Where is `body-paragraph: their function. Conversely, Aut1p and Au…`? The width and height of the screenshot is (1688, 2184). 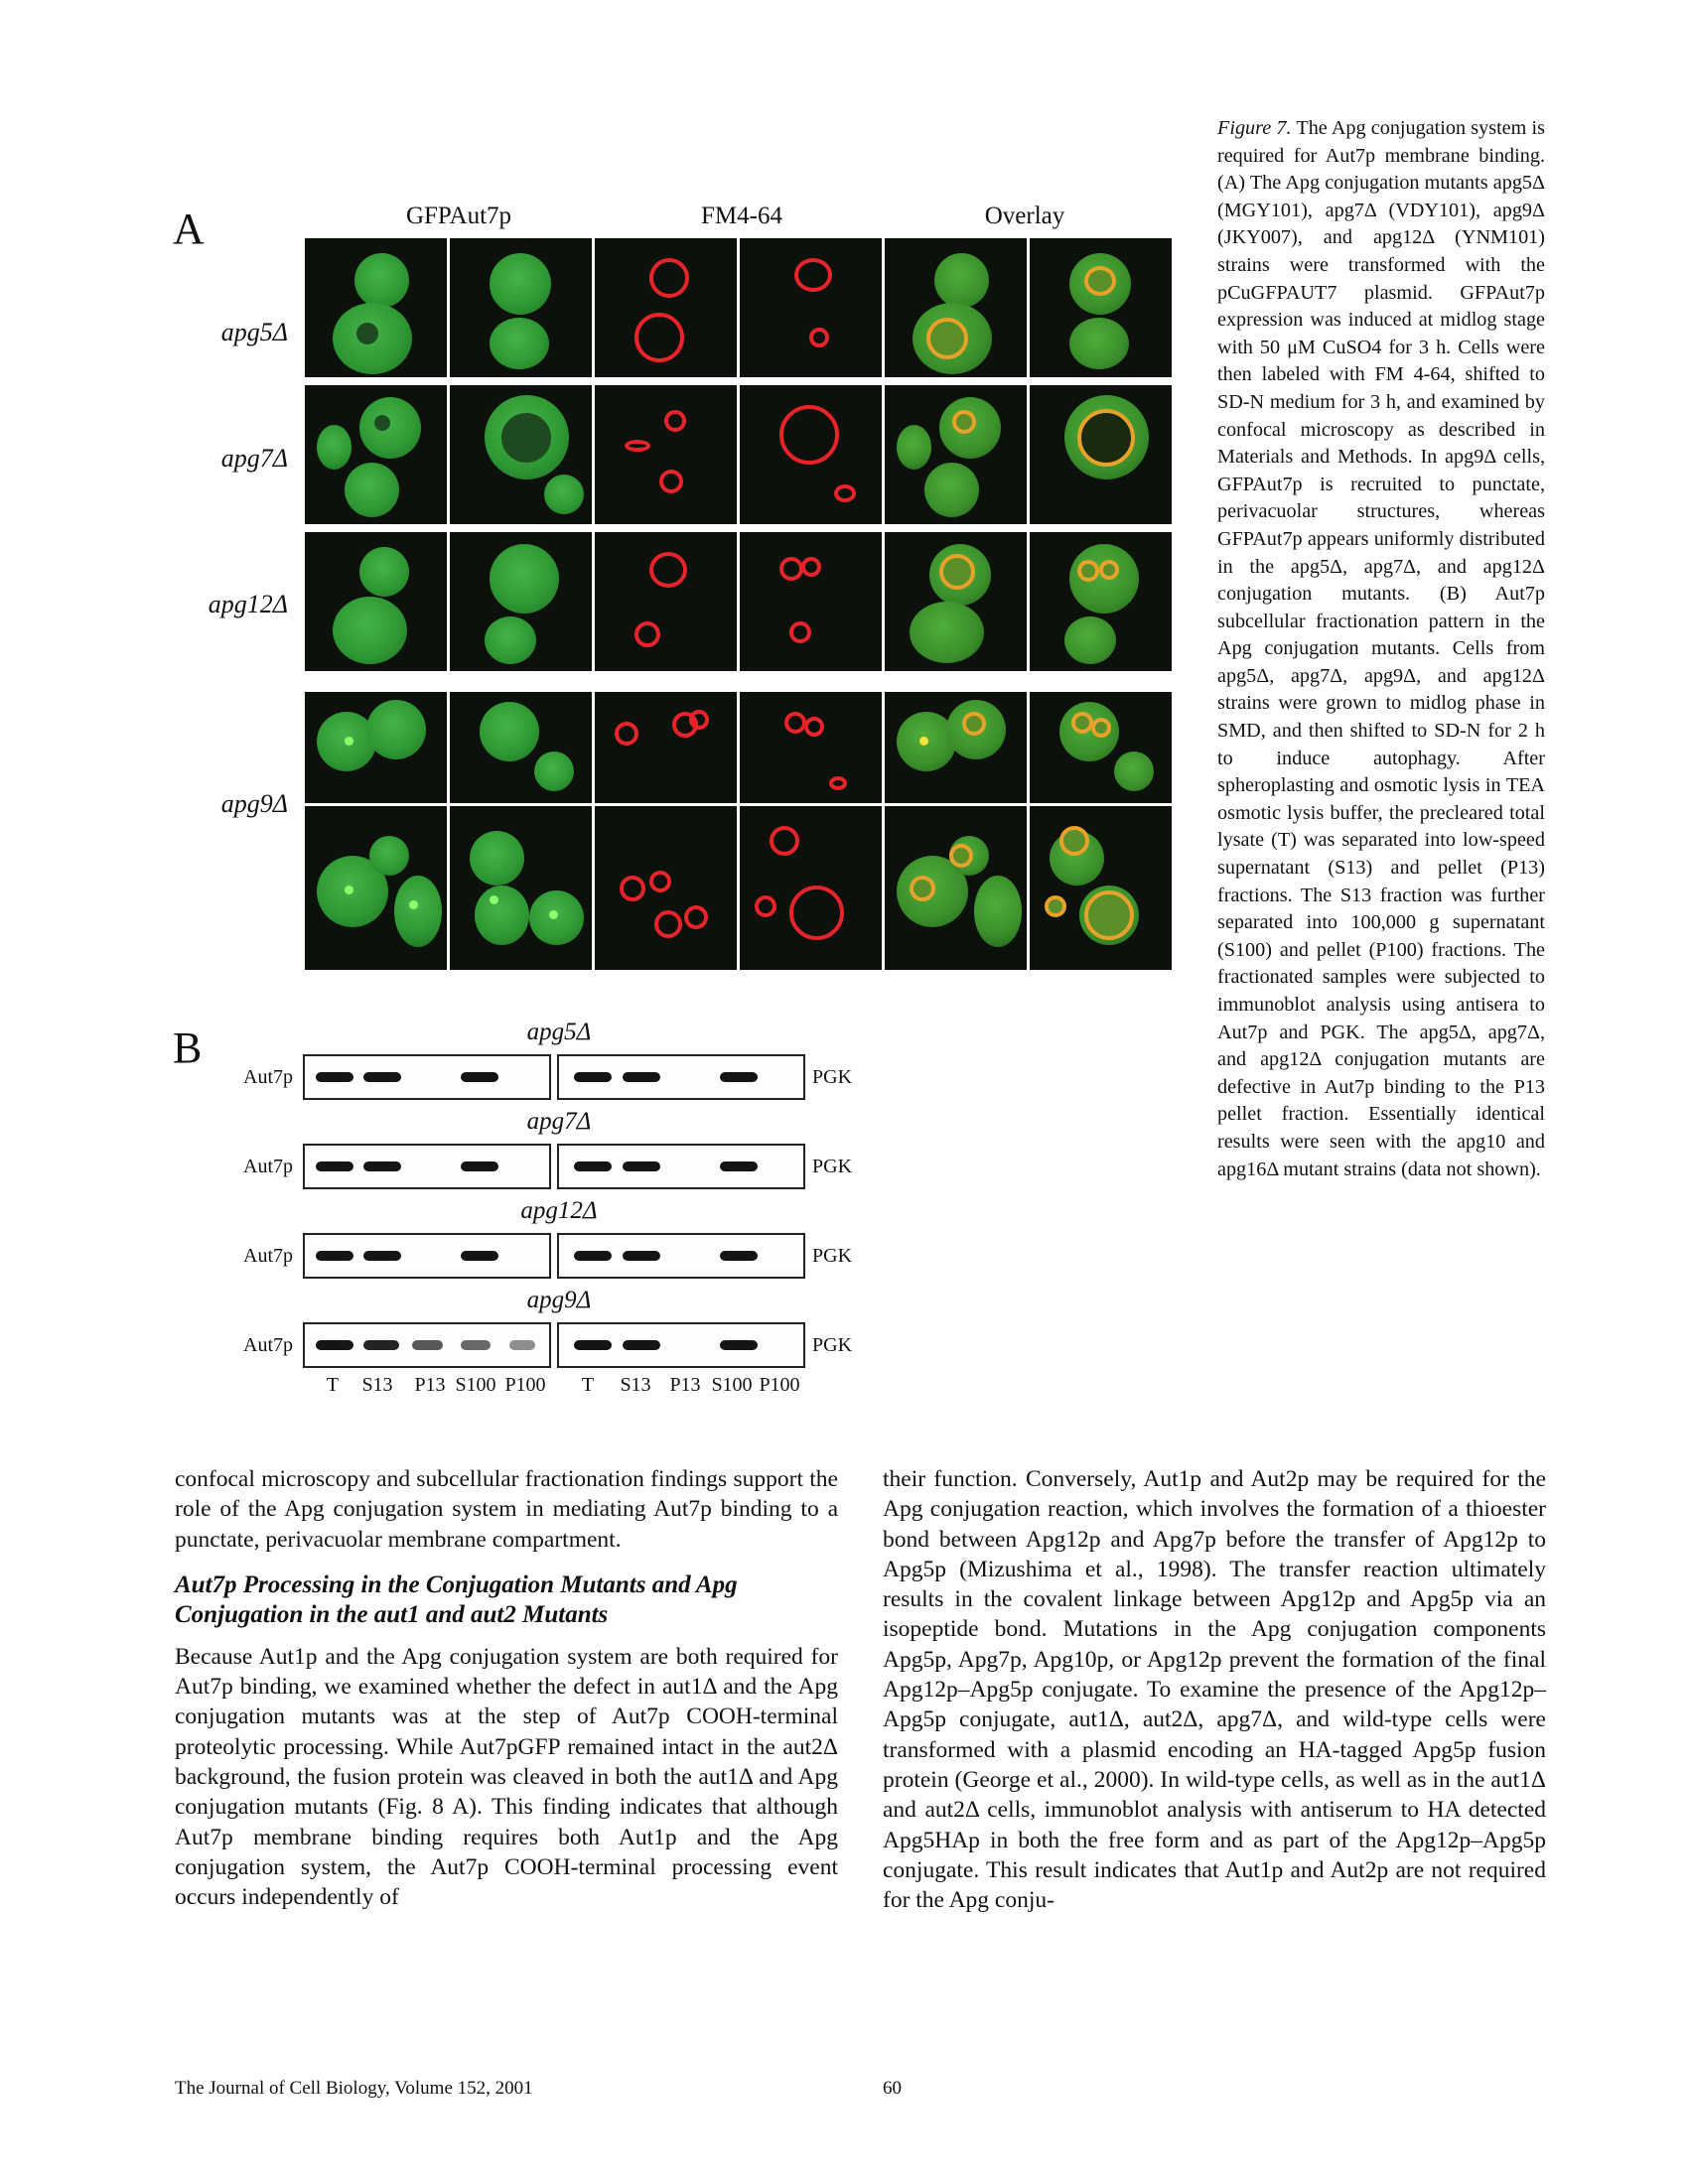 body-paragraph: their function. Conversely, Aut1p and Au… is located at coordinates (1214, 1690).